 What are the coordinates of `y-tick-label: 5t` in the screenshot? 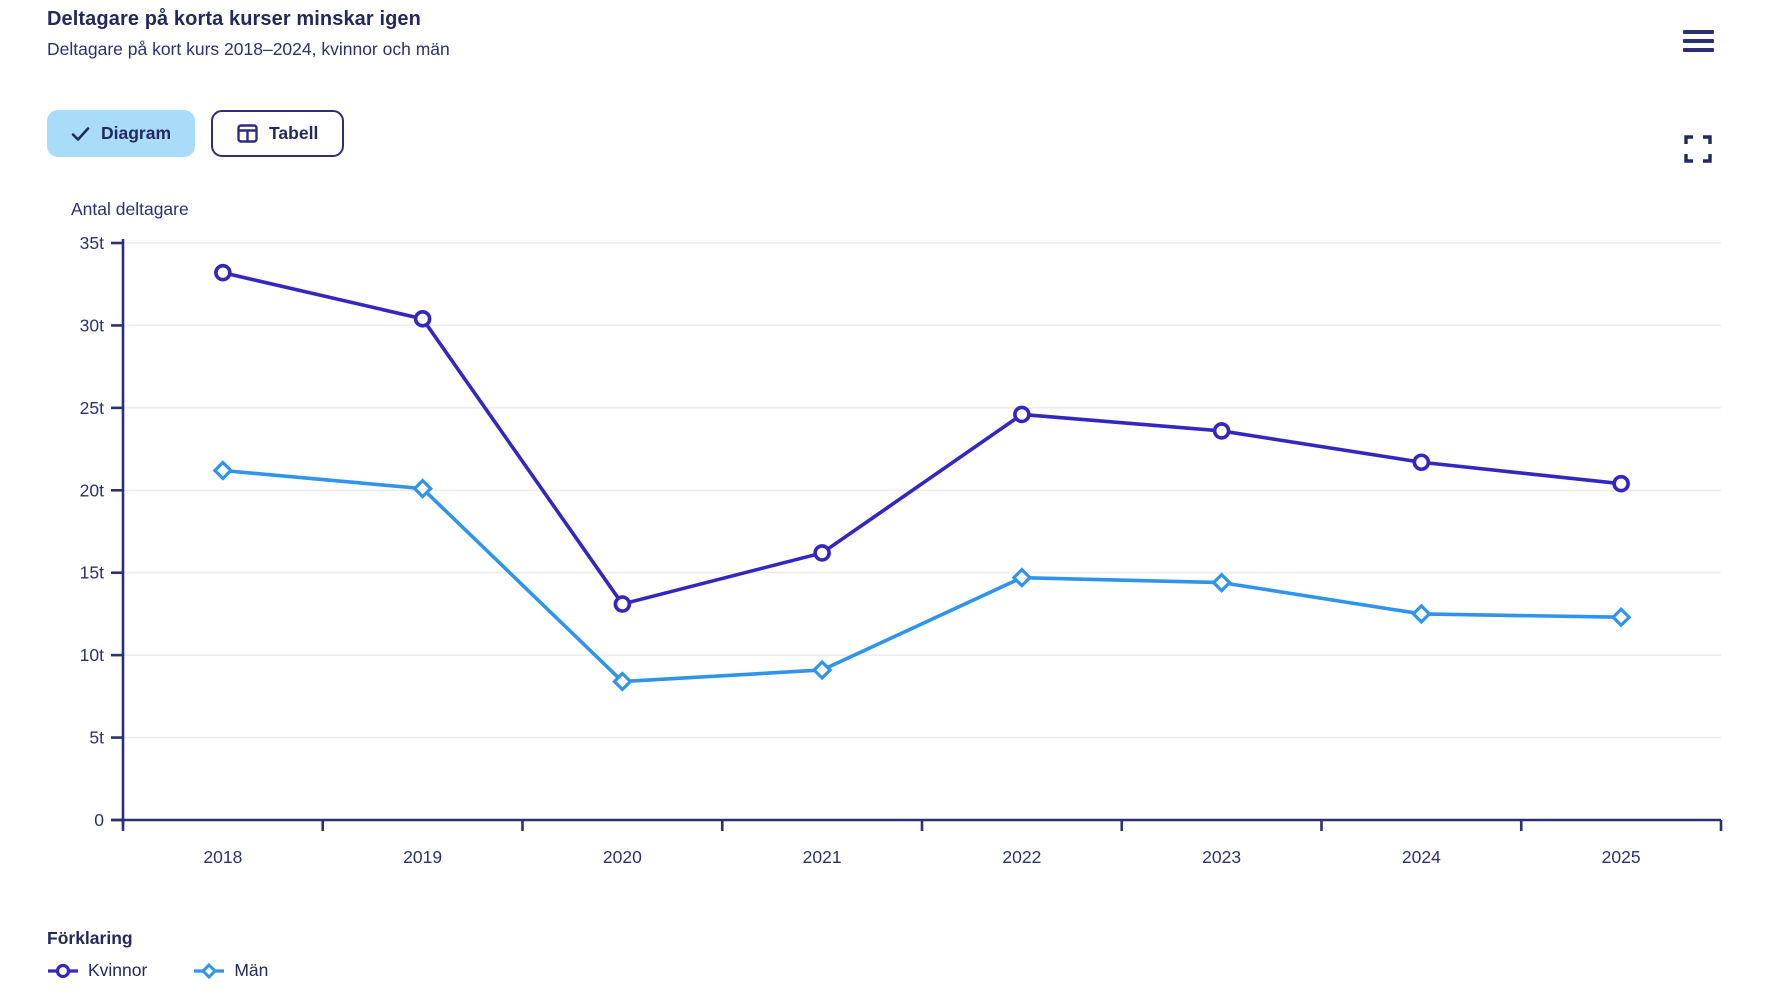 It's located at (96, 738).